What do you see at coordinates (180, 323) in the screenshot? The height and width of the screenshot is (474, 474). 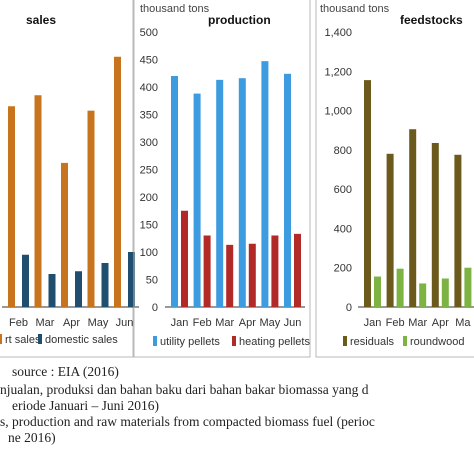 I see `production-x-tick-label: Jan` at bounding box center [180, 323].